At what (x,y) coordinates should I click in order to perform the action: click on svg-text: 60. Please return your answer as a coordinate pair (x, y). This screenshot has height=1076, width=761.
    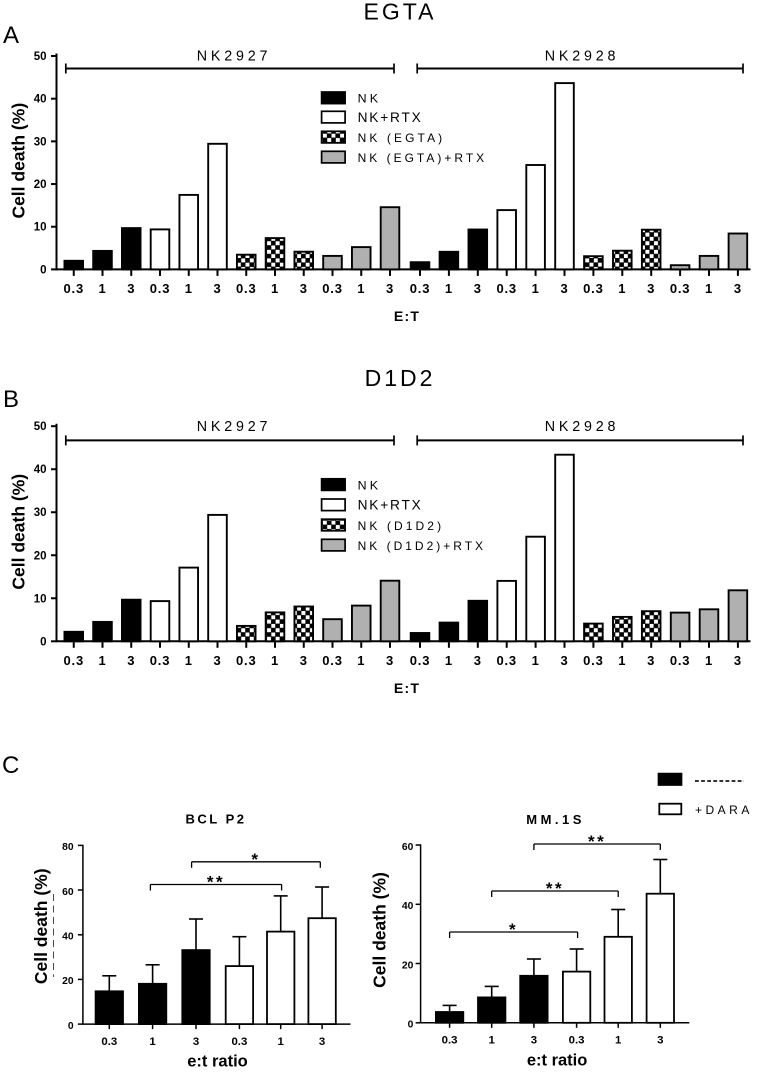
    Looking at the image, I should click on (68, 892).